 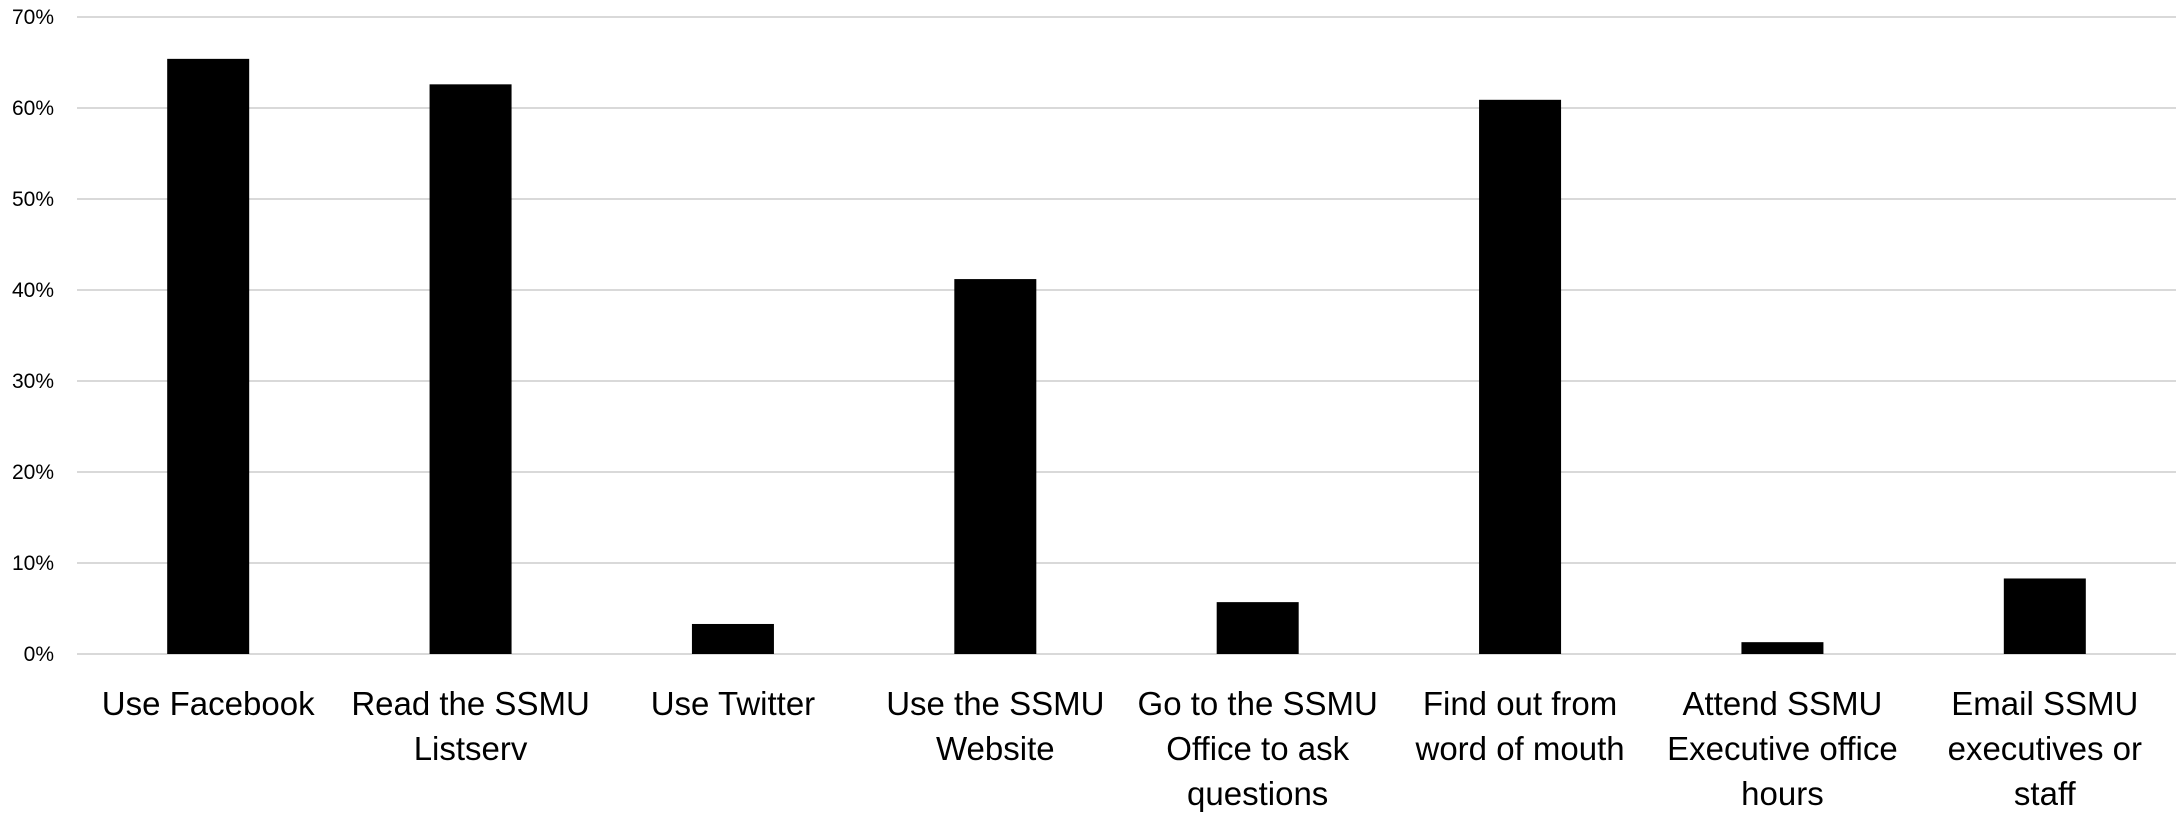 What do you see at coordinates (1782, 703) in the screenshot?
I see `x-category-label-line: Attend SSMU` at bounding box center [1782, 703].